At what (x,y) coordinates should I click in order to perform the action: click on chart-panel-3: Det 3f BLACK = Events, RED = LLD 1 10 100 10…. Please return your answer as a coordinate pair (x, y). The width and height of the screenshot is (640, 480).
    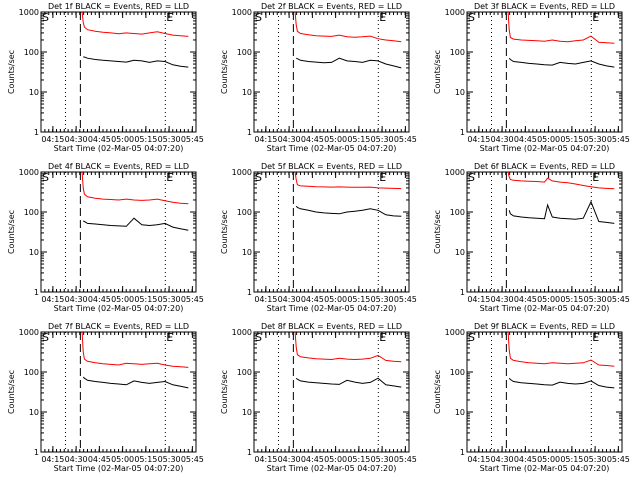
    Looking at the image, I should click on (531, 77).